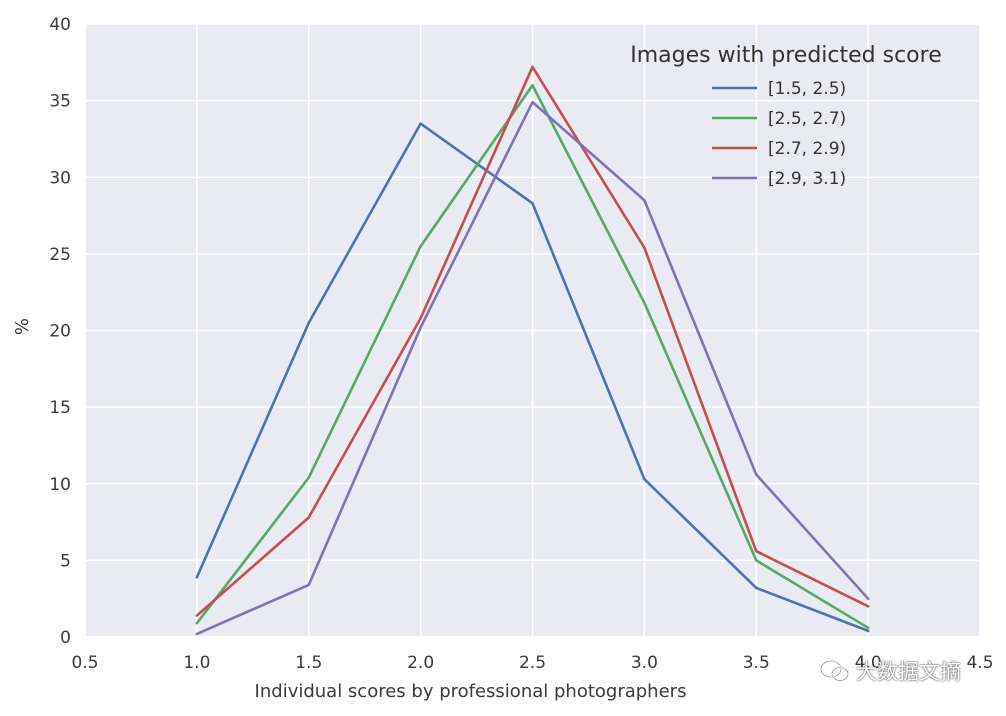 This screenshot has height=716, width=1006. What do you see at coordinates (60, 408) in the screenshot?
I see `y-tick-label: 15` at bounding box center [60, 408].